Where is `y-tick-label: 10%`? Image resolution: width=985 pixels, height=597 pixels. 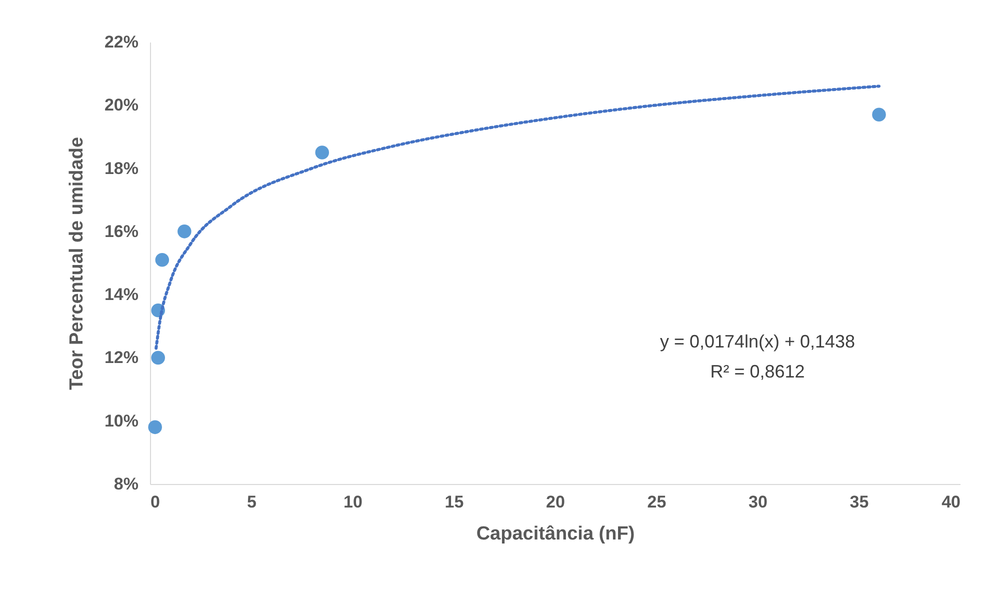
y-tick-label: 10% is located at coordinates (121, 420).